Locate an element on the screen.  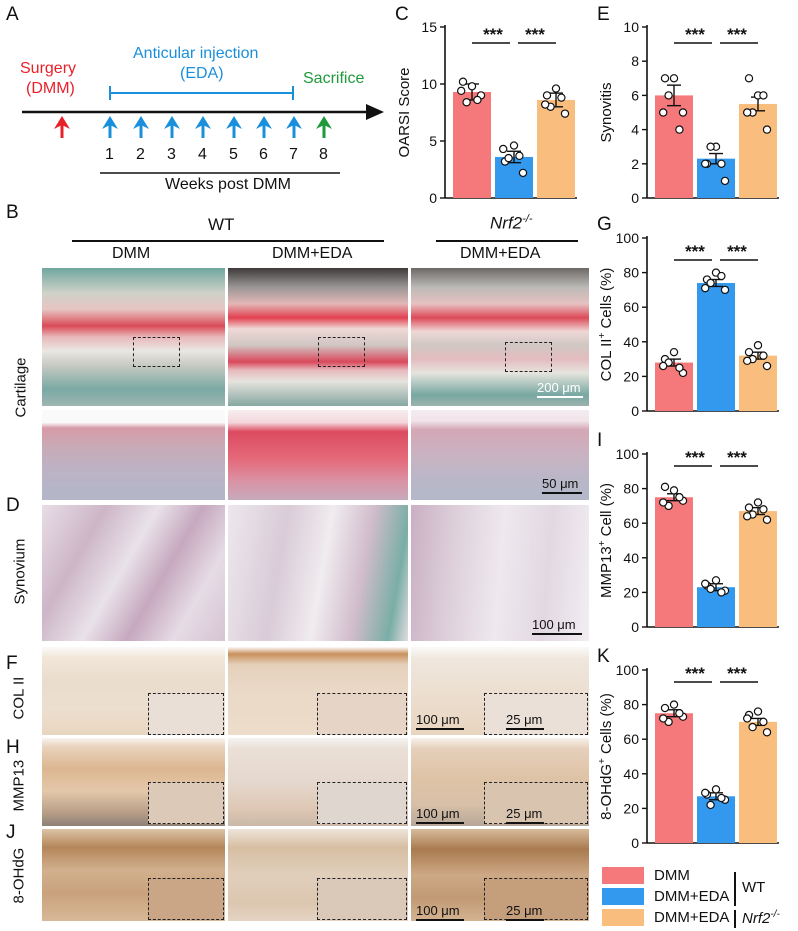
scale-bar-100um-synovium: 100 μm is located at coordinates (557, 626).